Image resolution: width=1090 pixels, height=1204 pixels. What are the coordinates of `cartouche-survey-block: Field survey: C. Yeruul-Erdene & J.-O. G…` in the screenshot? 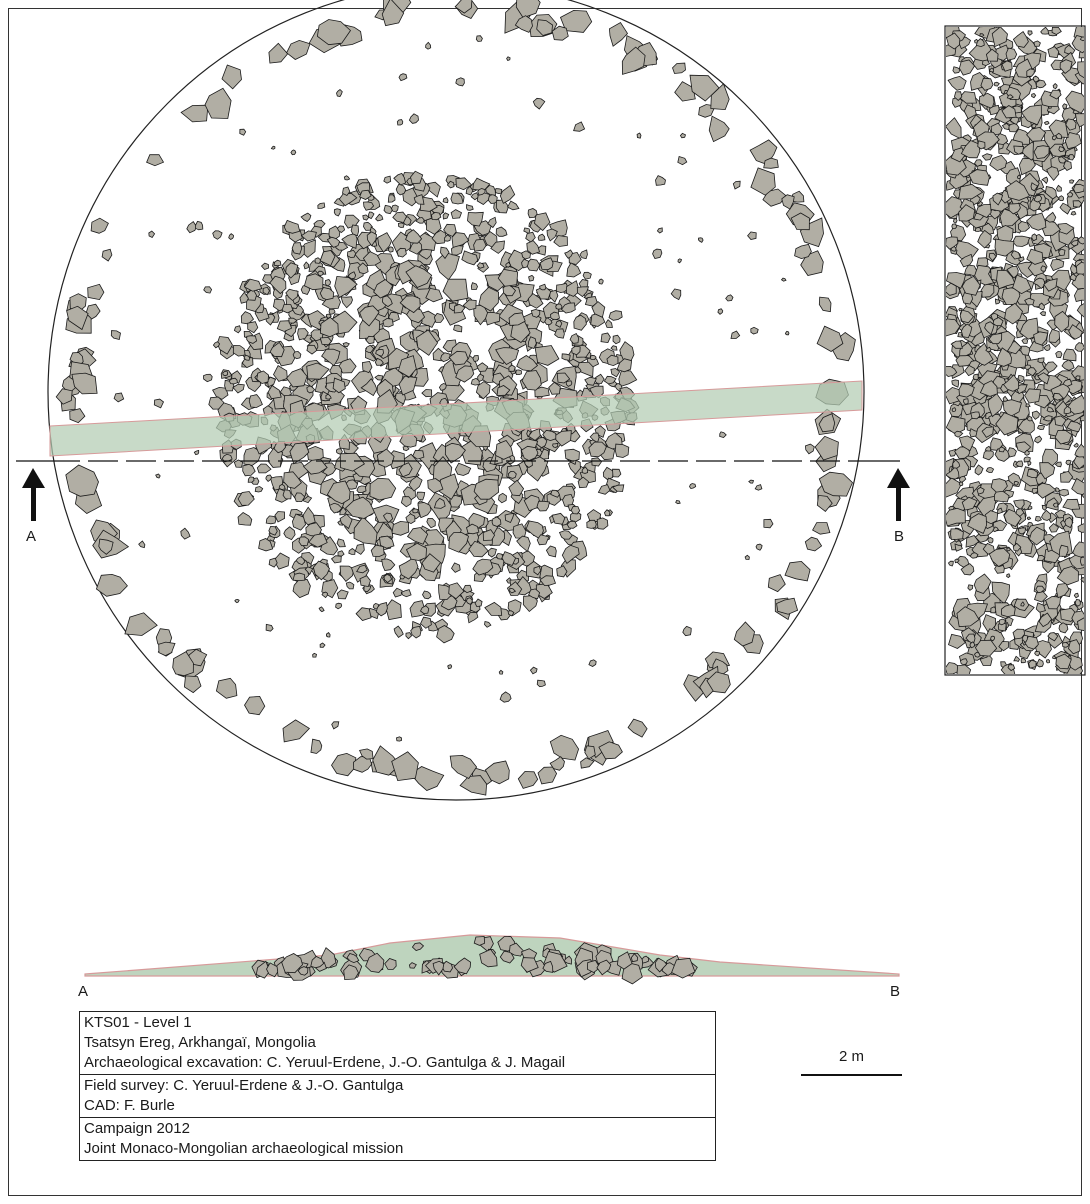 It's located at (397, 1095).